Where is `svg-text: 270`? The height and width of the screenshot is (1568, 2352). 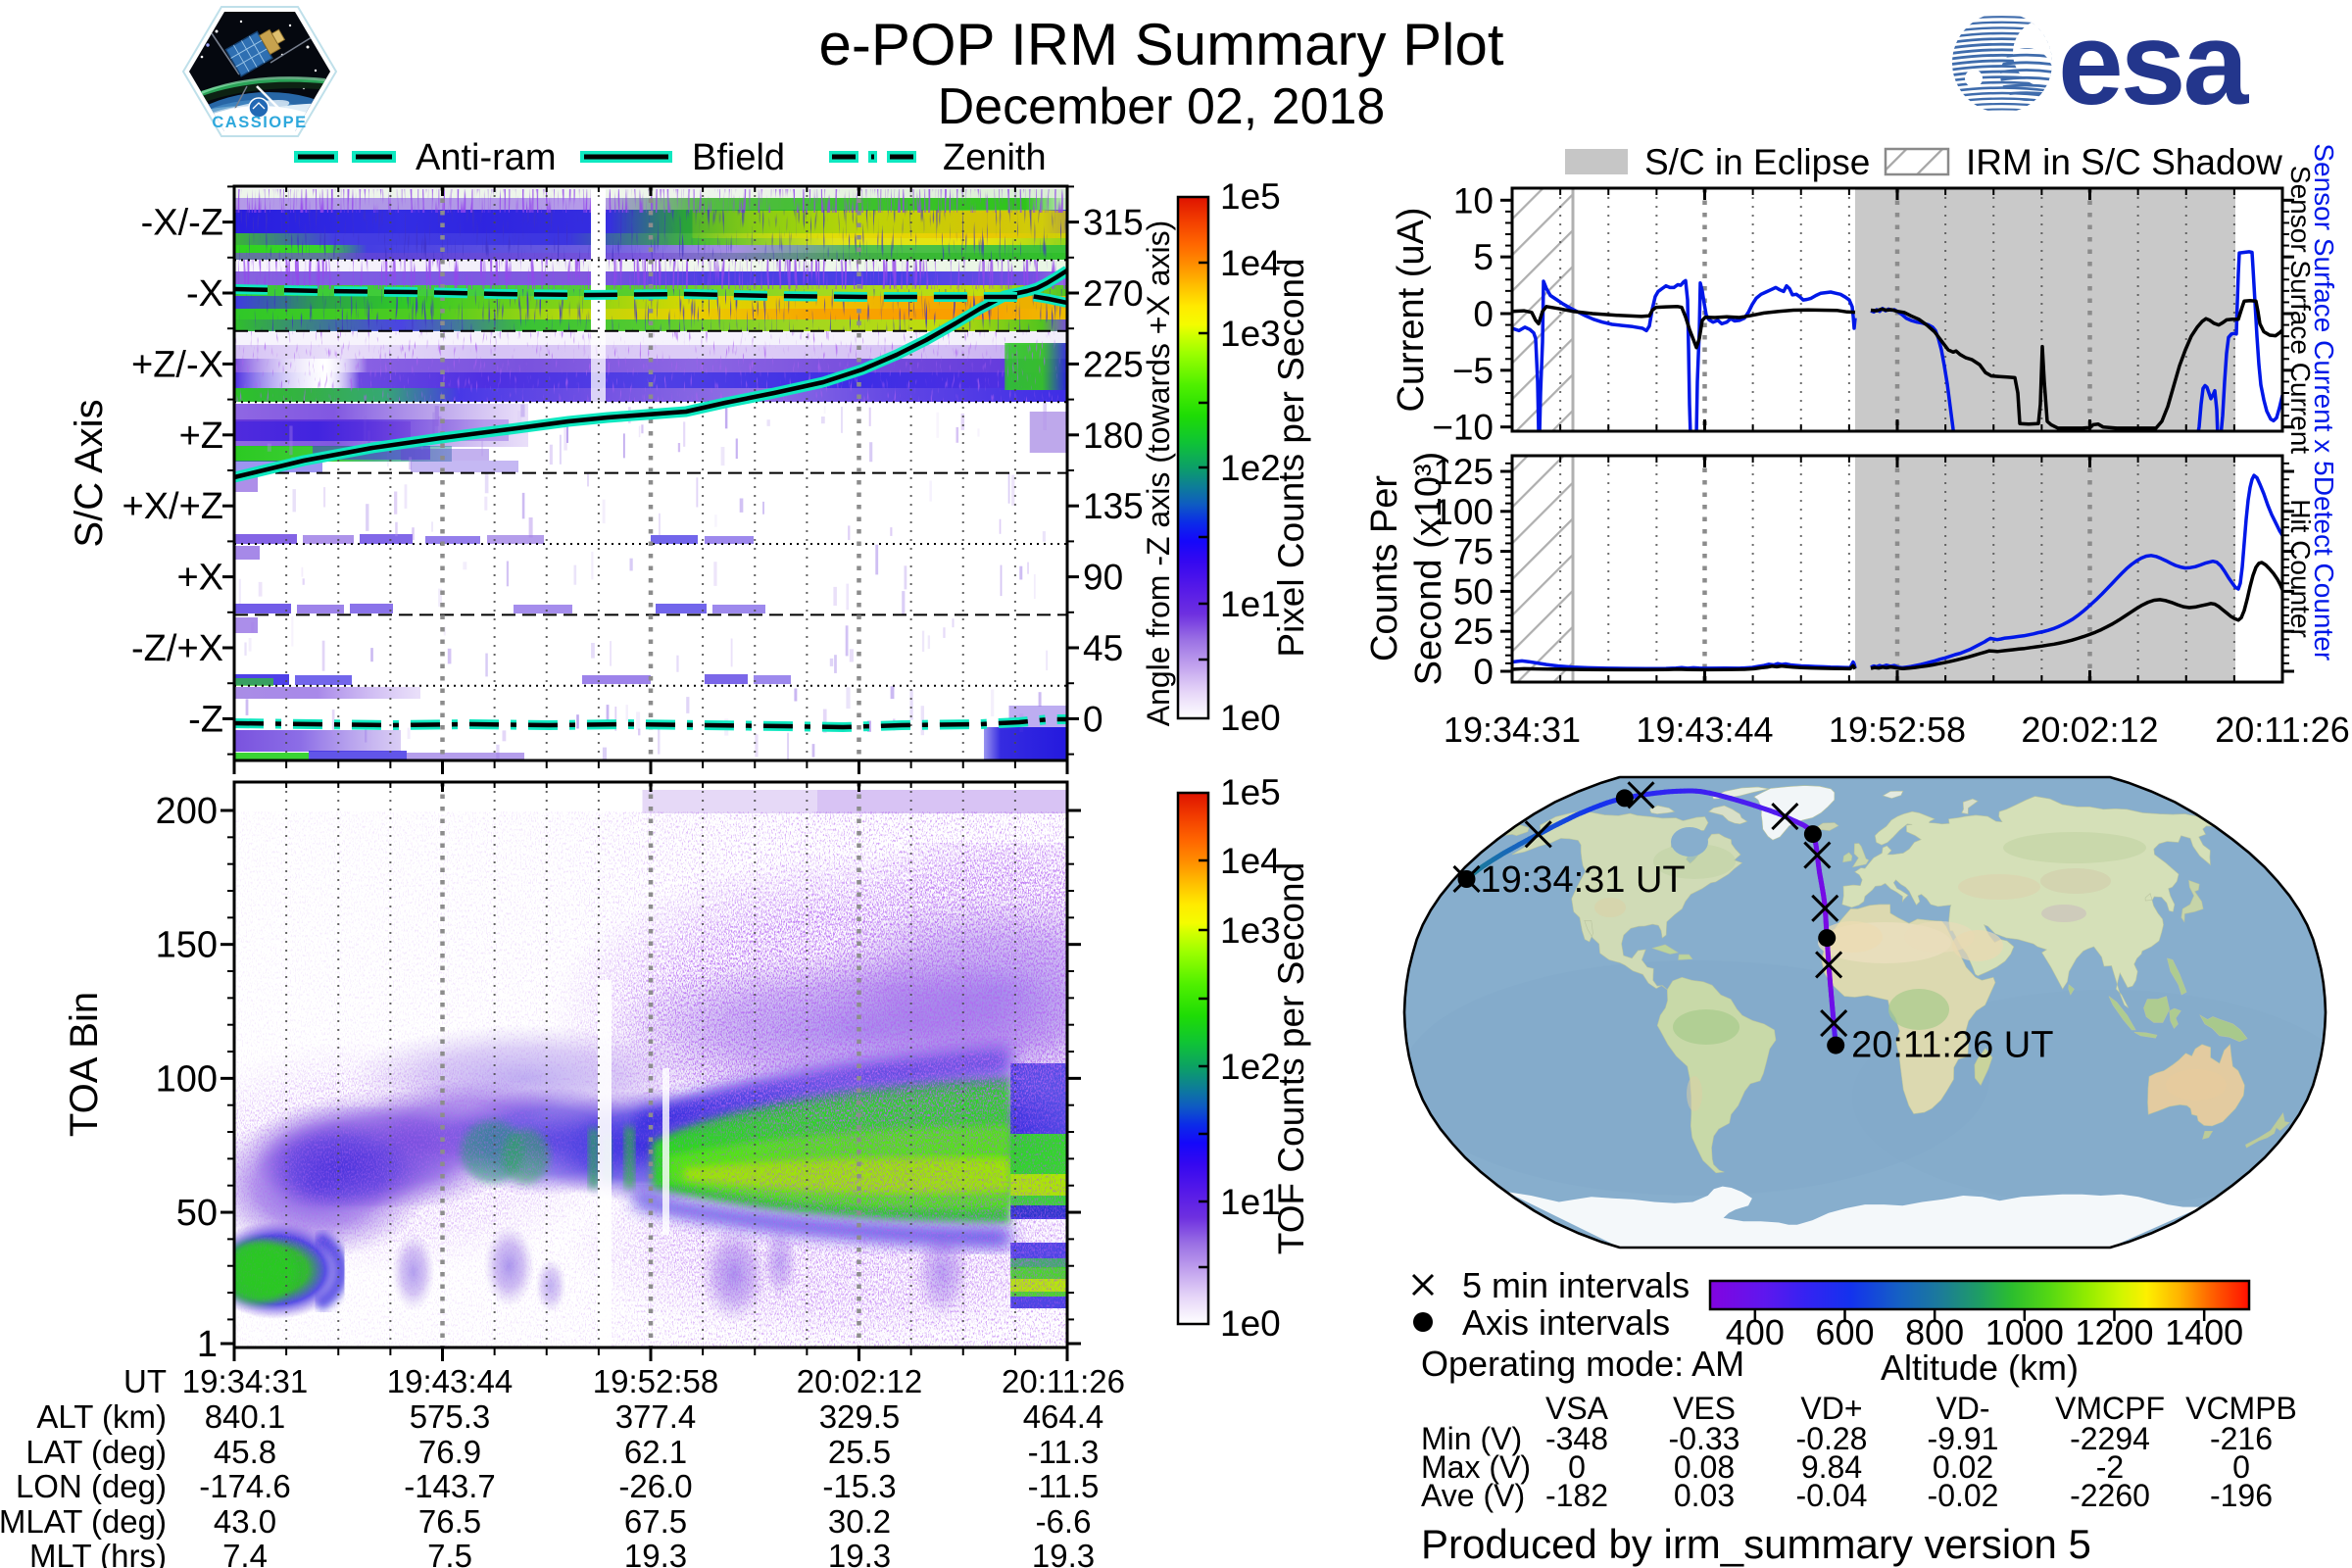
svg-text: 270 is located at coordinates (1113, 293).